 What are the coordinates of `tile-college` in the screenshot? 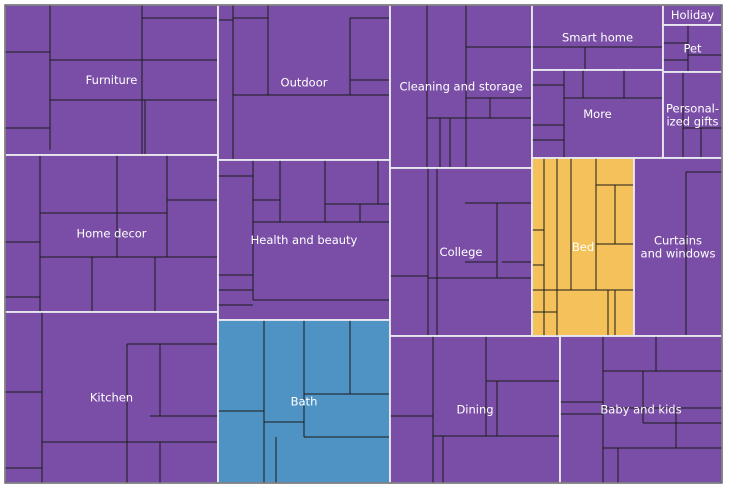 It's located at (461, 252).